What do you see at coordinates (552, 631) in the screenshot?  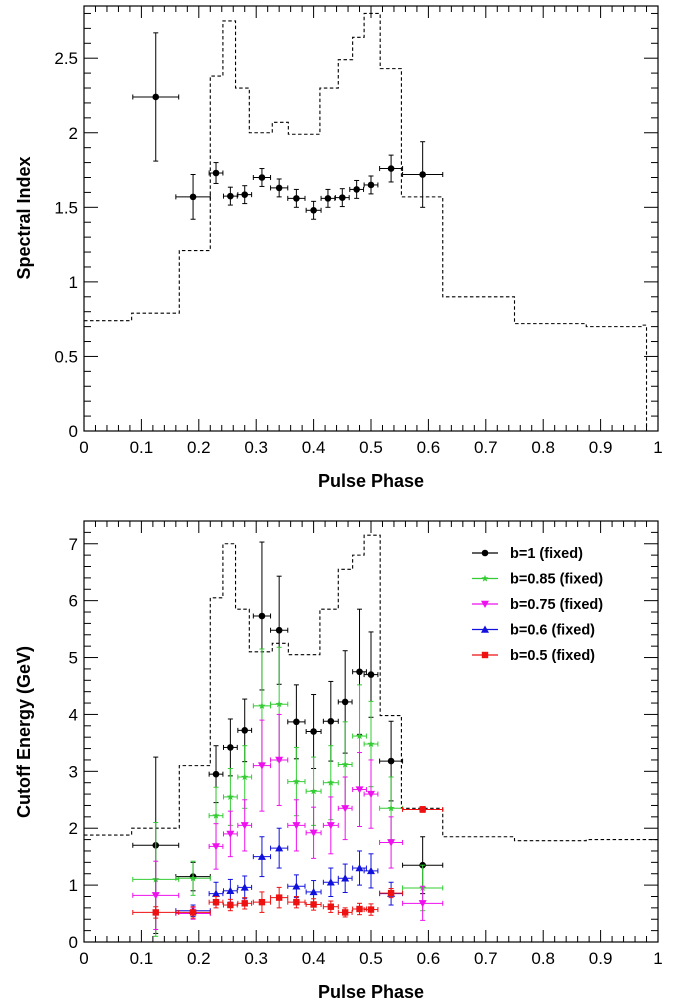 I see `legend-label: b=0.6 (fixed)` at bounding box center [552, 631].